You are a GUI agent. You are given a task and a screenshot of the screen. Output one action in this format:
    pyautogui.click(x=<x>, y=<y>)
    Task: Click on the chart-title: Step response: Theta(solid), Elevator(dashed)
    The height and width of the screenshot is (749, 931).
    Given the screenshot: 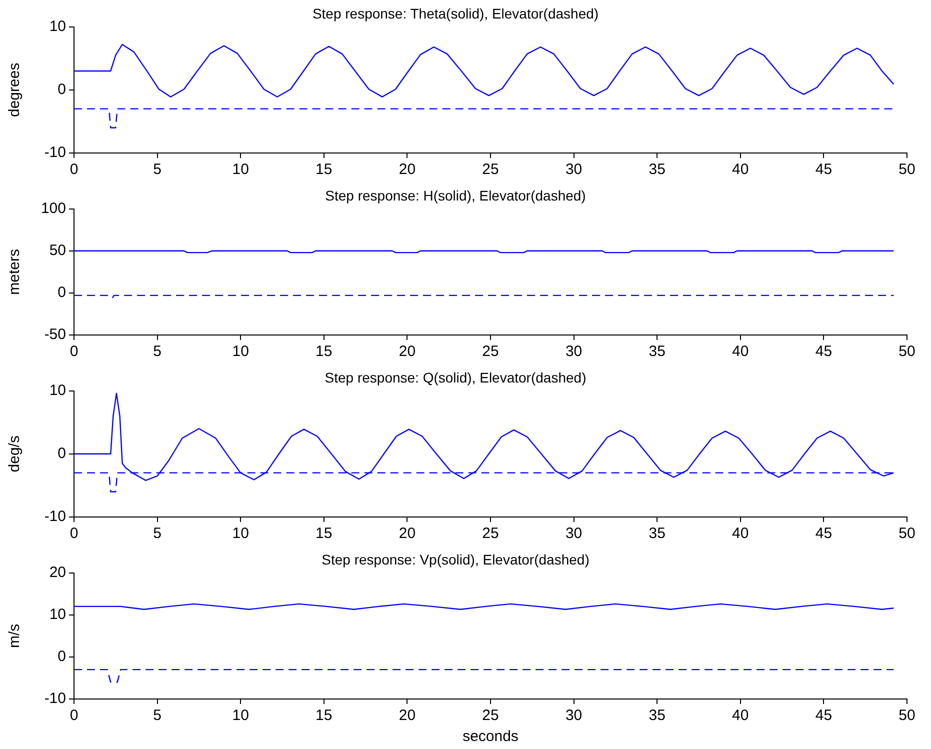 What is the action you would take?
    pyautogui.click(x=455, y=13)
    